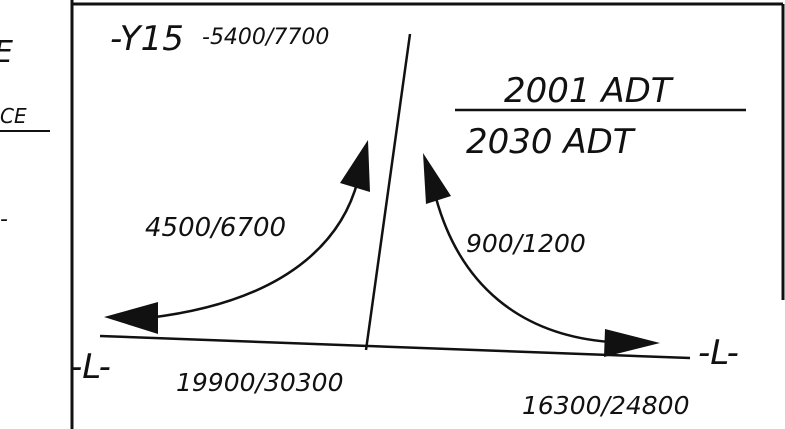 The height and width of the screenshot is (429, 785). Describe the element at coordinates (4, 219) in the screenshot. I see `margin-dash: -` at that location.